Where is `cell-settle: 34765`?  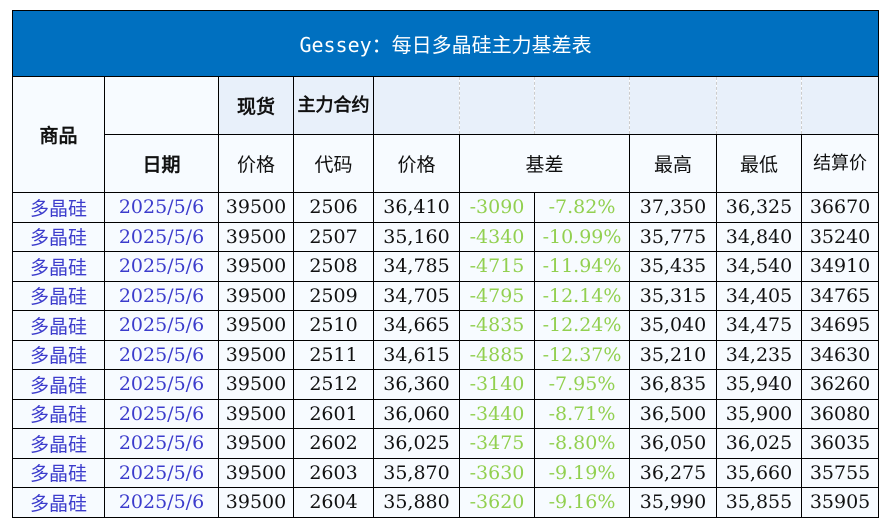
cell-settle: 34765 is located at coordinates (840, 295).